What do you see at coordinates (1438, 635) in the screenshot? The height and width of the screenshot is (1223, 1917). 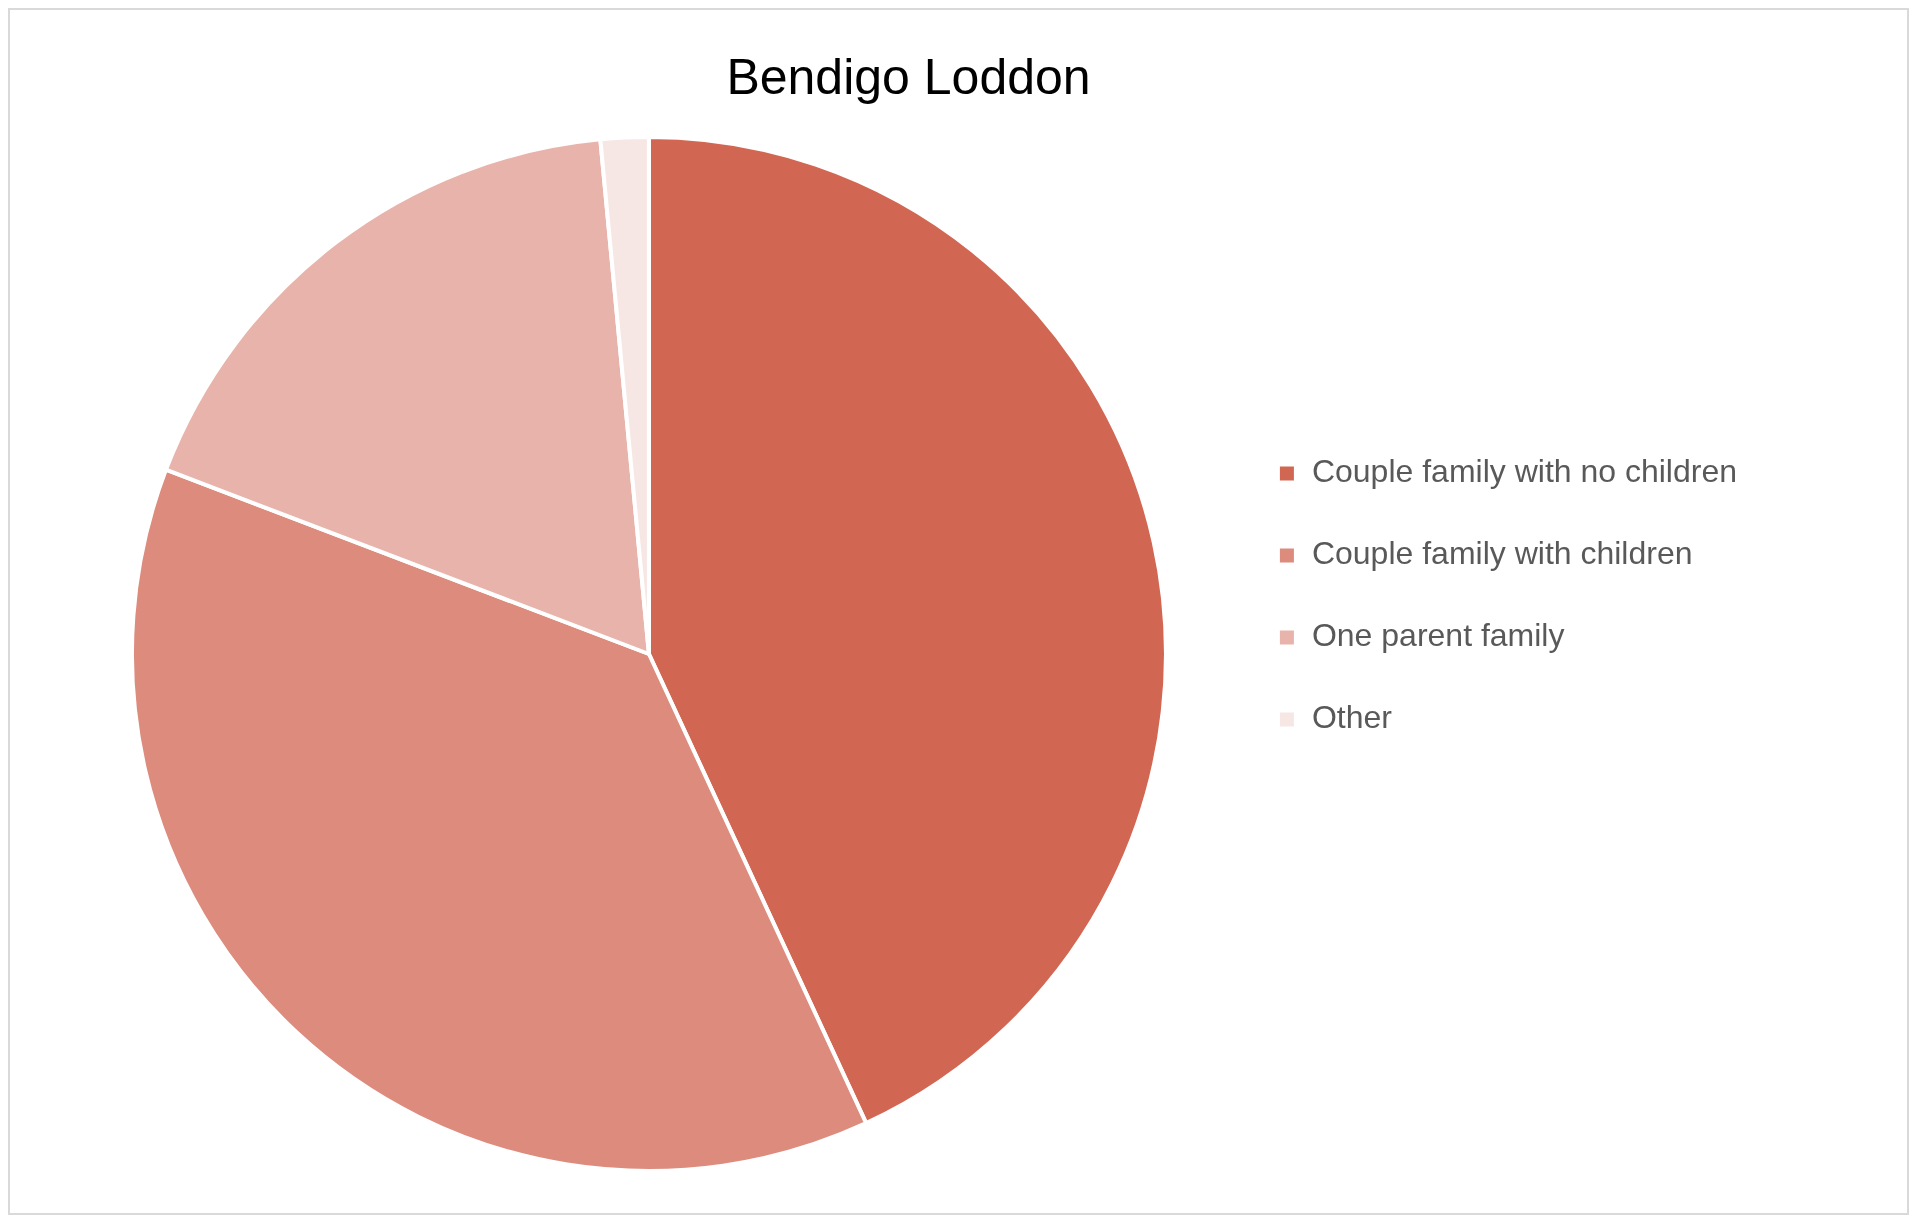 I see `legend-label: One parent family` at bounding box center [1438, 635].